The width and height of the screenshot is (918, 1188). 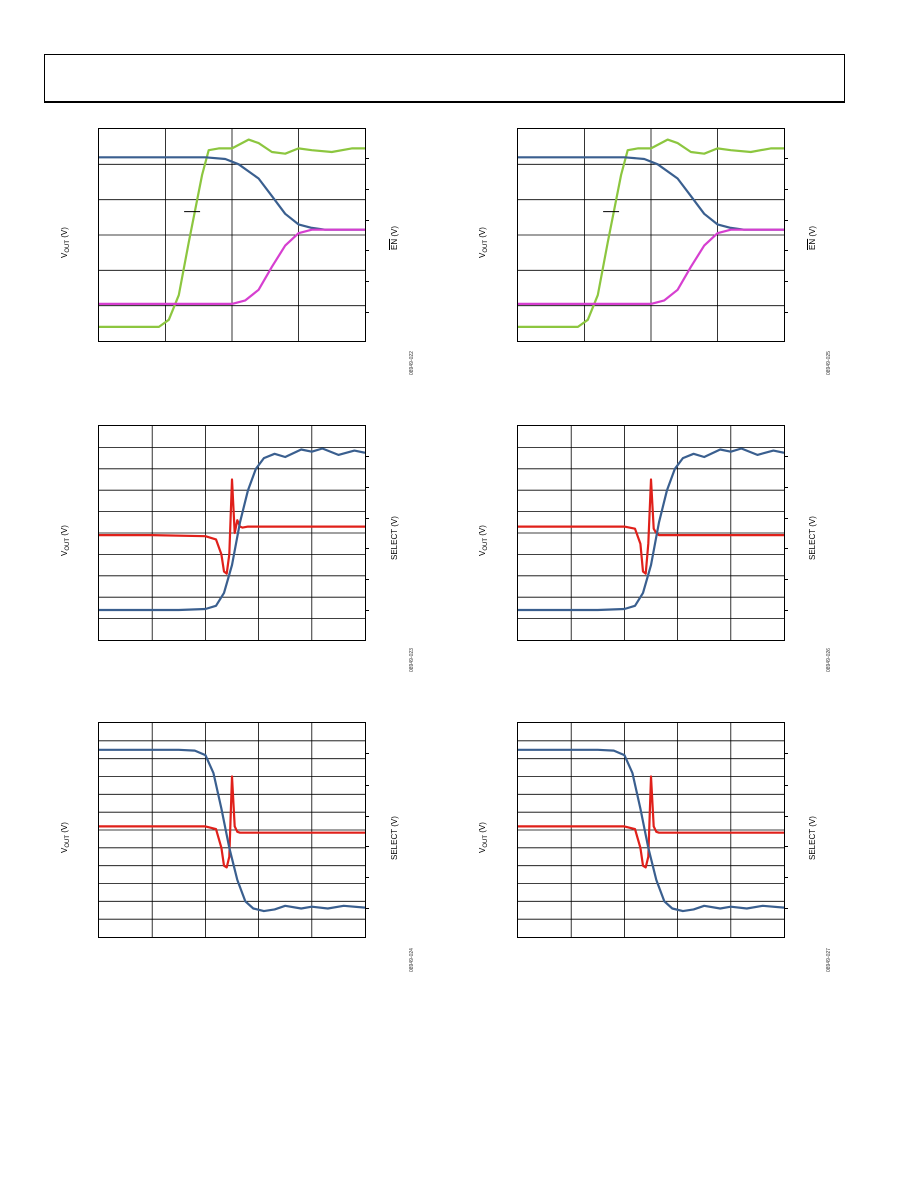 What do you see at coordinates (829, 960) in the screenshot?
I see `figure-id: 08949-027` at bounding box center [829, 960].